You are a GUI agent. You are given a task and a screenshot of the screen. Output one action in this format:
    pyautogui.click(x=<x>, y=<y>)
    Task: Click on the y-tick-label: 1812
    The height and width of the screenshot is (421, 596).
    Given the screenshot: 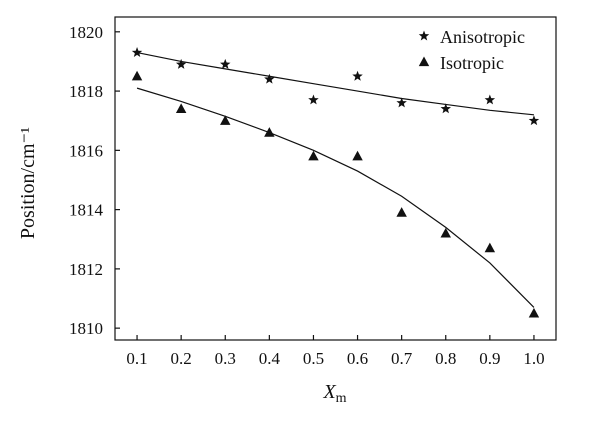 What is the action you would take?
    pyautogui.click(x=86, y=269)
    